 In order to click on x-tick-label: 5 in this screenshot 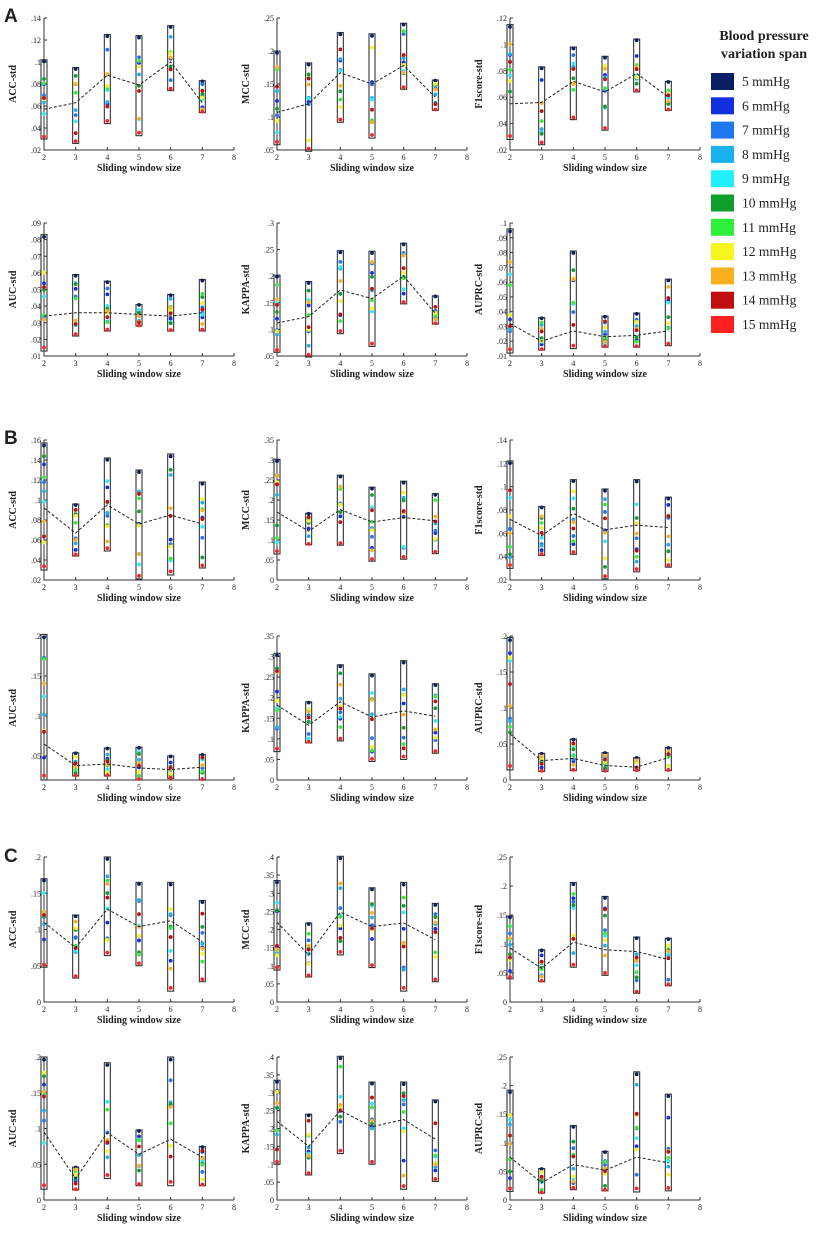, I will do `click(139, 157)`.